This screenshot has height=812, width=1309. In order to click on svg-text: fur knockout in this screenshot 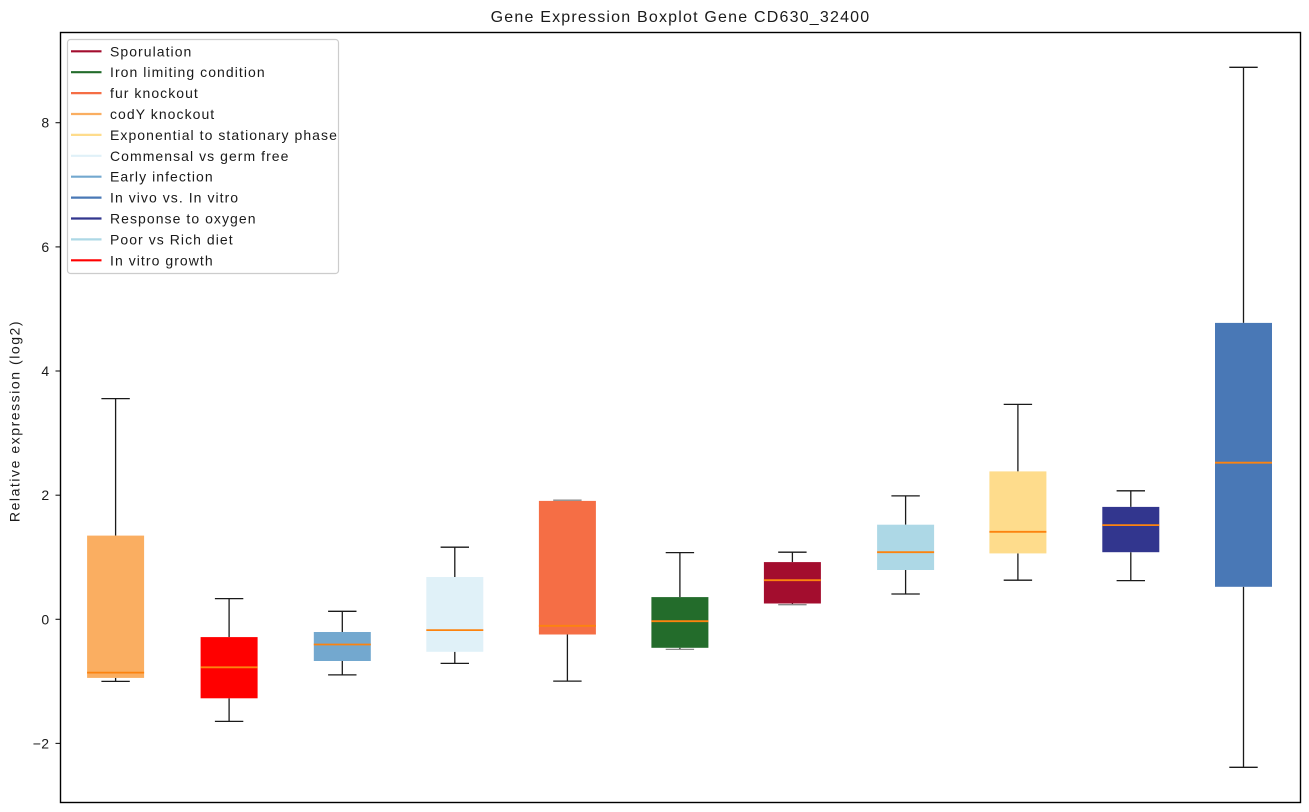, I will do `click(154, 93)`.